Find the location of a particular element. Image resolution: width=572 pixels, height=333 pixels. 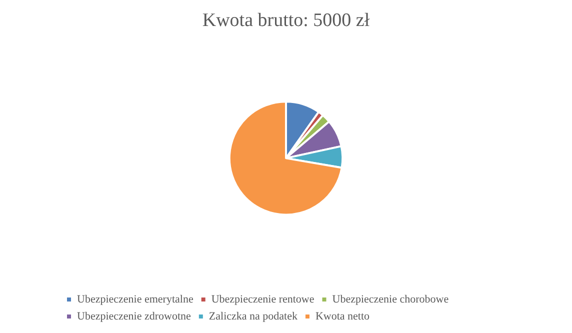

legend-label: Zaliczka na podatek is located at coordinates (253, 316).